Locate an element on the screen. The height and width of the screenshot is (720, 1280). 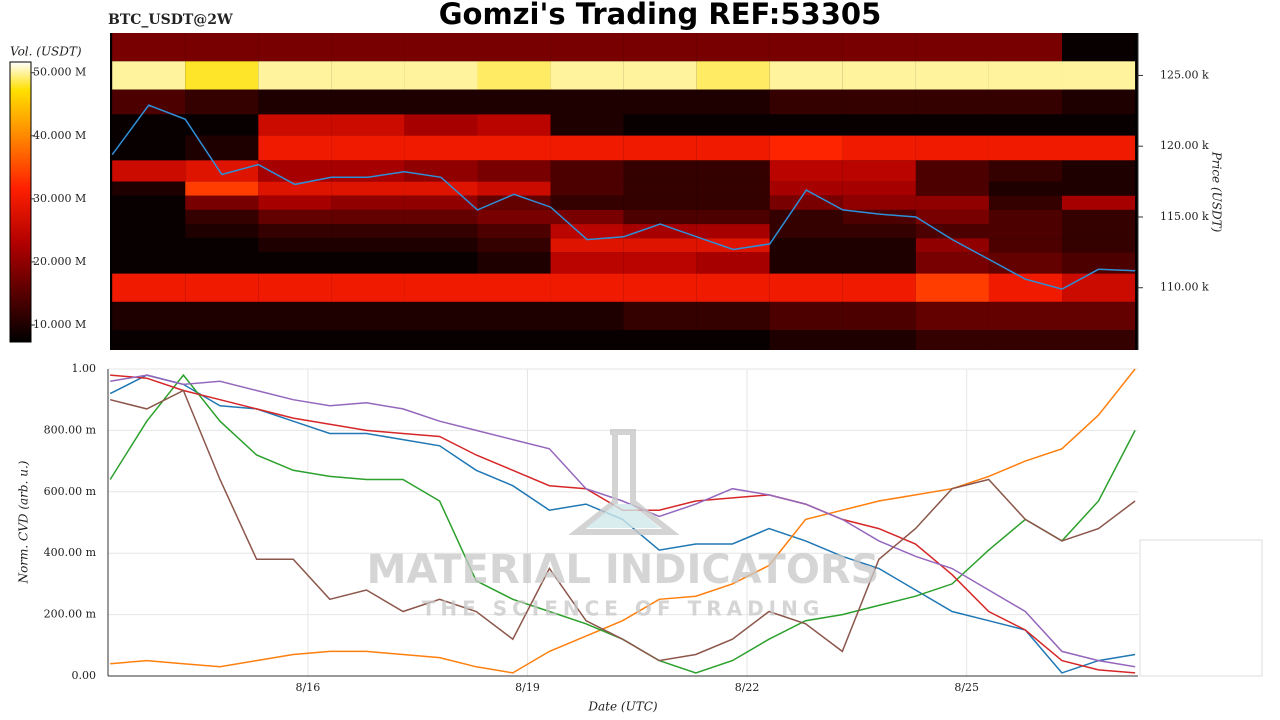
x-tick-label: 8/25 is located at coordinates (966, 687).